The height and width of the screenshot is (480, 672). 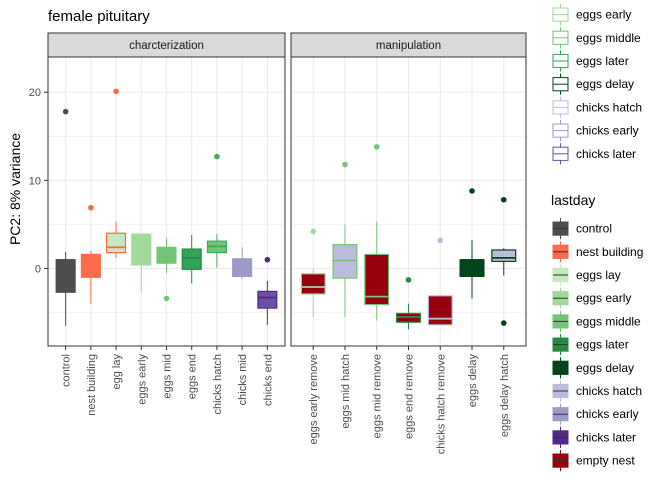 What do you see at coordinates (268, 380) in the screenshot?
I see `x-tick-label: chicks end` at bounding box center [268, 380].